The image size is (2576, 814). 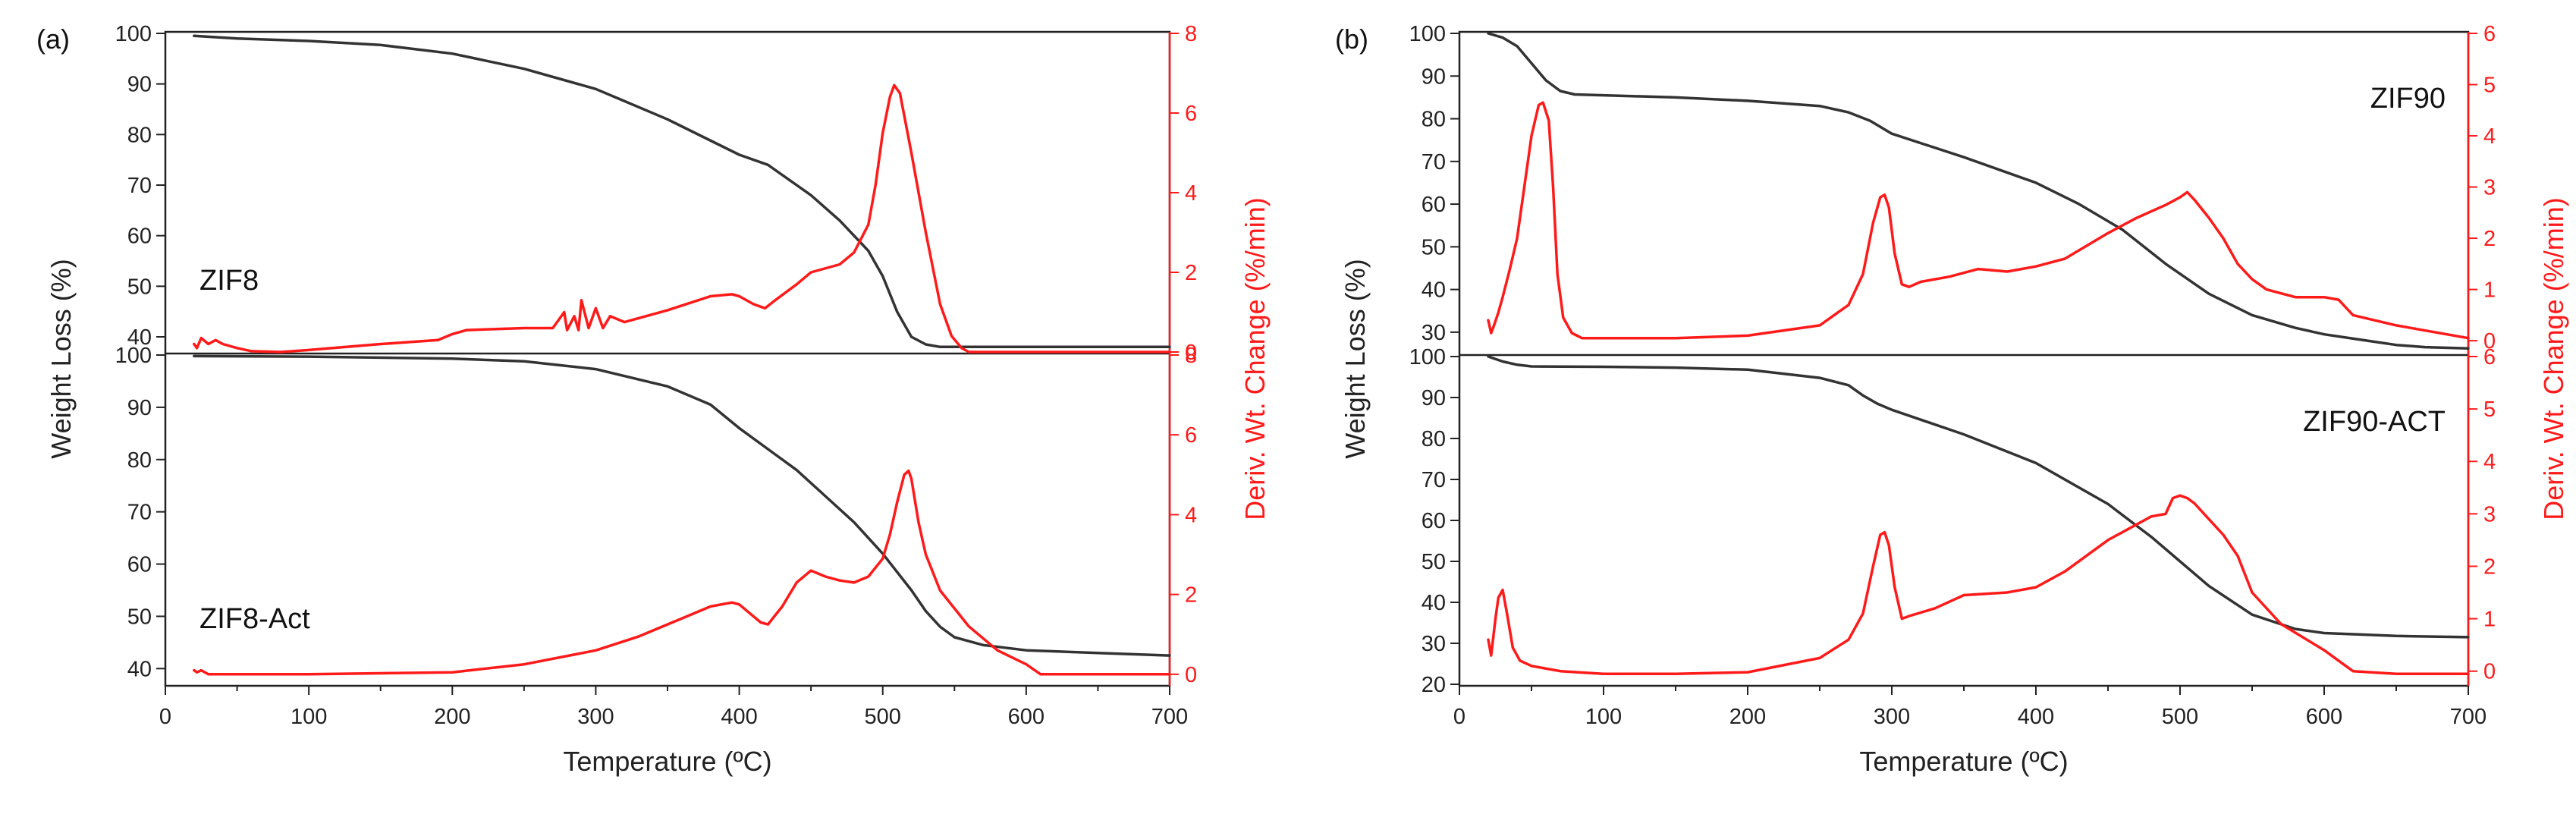 I want to click on panel-label: (a), so click(x=53, y=39).